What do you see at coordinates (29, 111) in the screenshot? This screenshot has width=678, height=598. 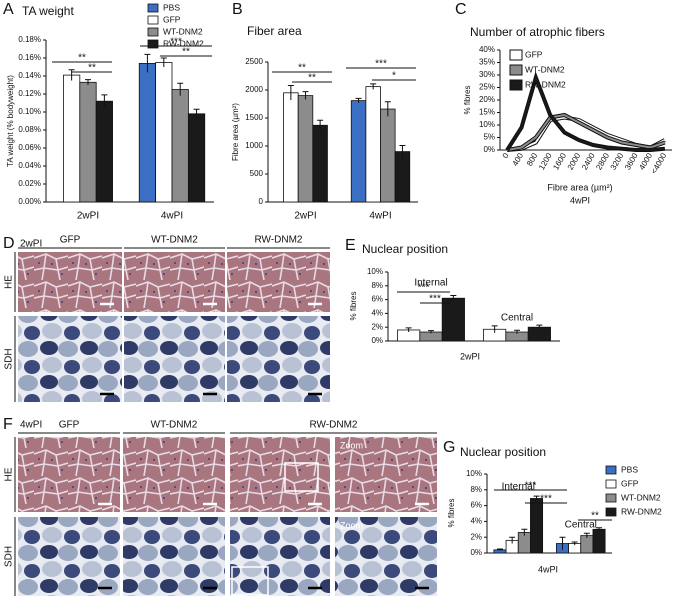 I see `y-tick-label: 0.10%` at bounding box center [29, 111].